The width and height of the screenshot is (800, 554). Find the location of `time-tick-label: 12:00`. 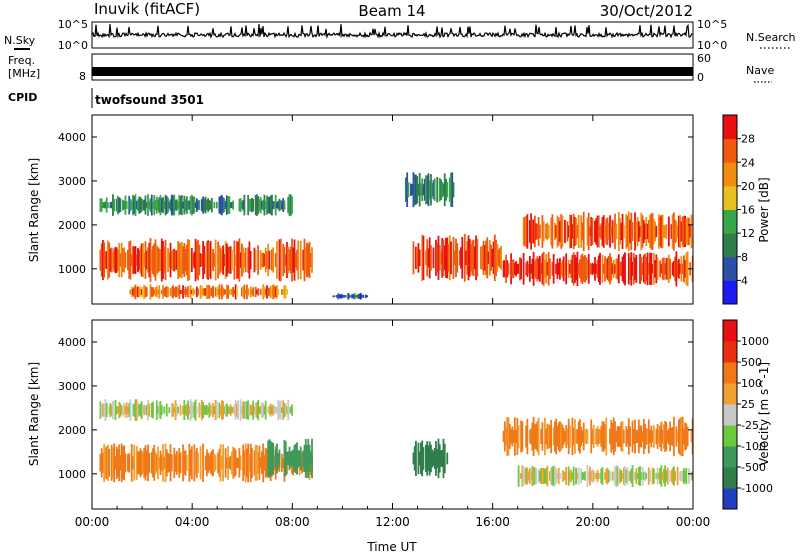

time-tick-label: 12:00 is located at coordinates (392, 522).